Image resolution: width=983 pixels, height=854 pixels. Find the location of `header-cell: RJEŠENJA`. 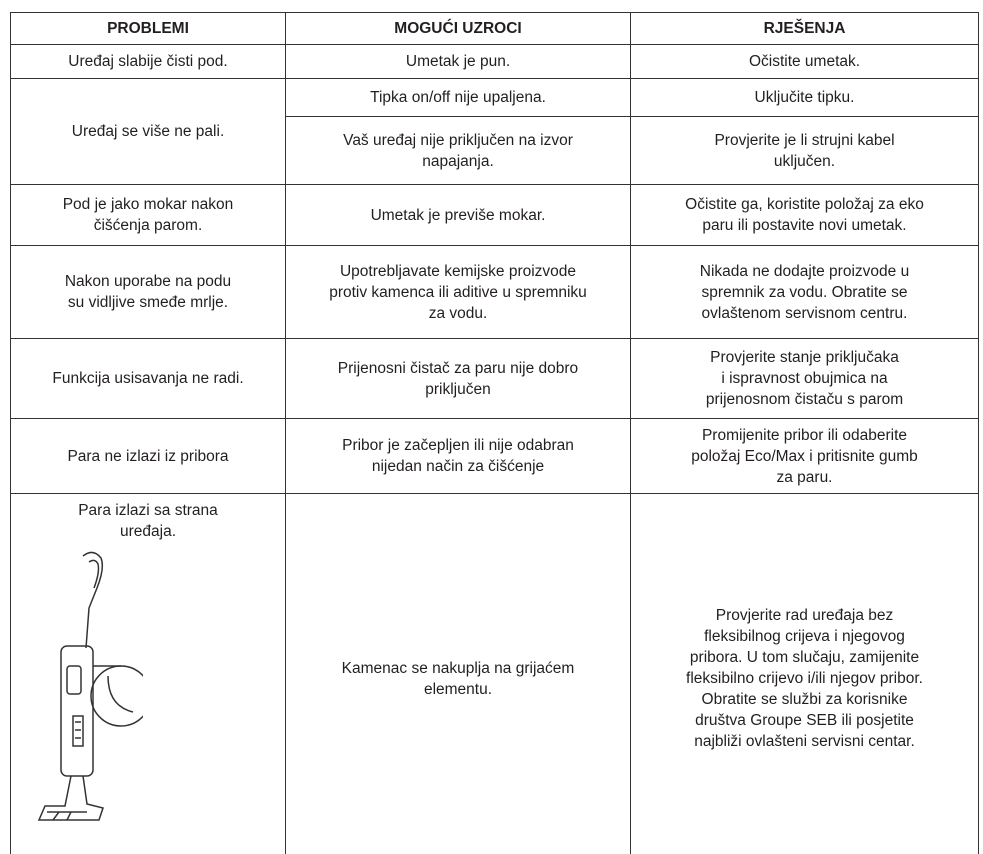

header-cell: RJEŠENJA is located at coordinates (804, 28).